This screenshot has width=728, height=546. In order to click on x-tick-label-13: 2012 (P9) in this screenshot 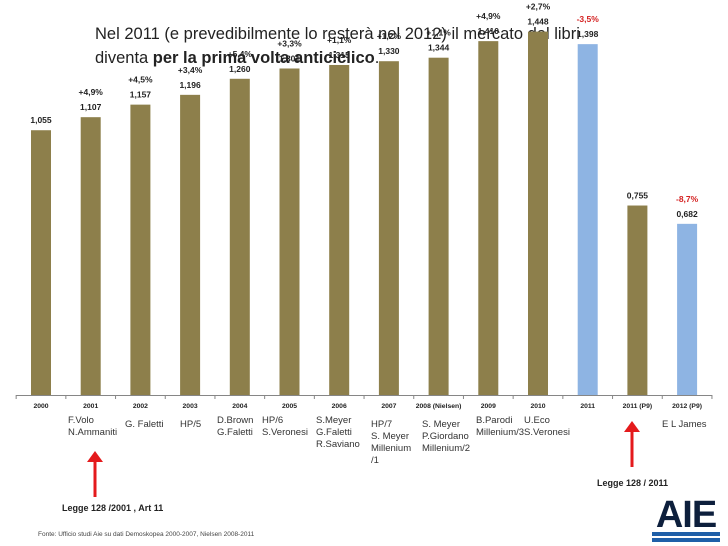, I will do `click(687, 406)`.